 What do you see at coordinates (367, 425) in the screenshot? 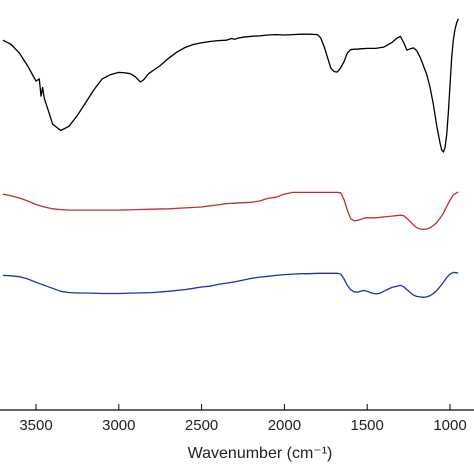
I see `x-tick-label: 1500` at bounding box center [367, 425].